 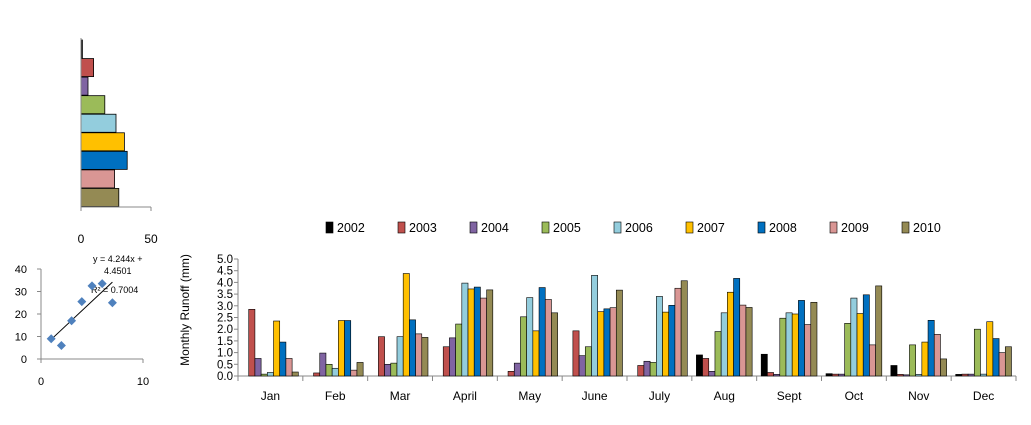 What do you see at coordinates (143, 382) in the screenshot?
I see `scatter-x-tick-label: 10` at bounding box center [143, 382].